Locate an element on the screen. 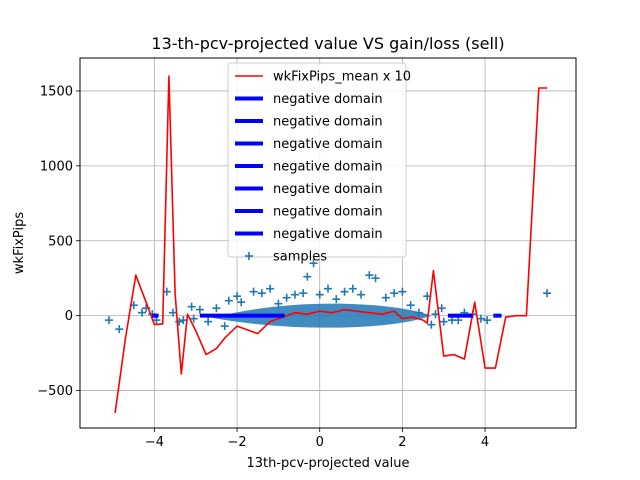 This screenshot has height=480, width=640. samples-layer is located at coordinates (328, 296).